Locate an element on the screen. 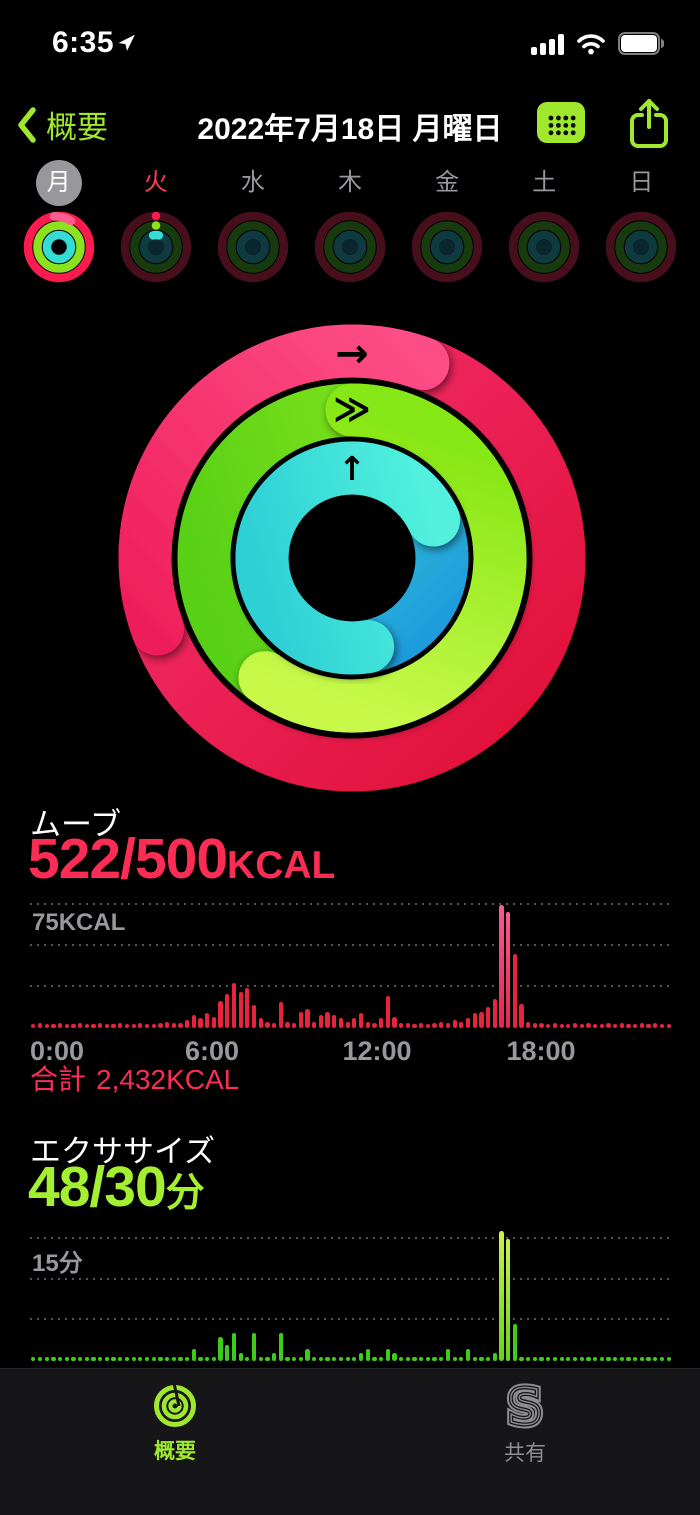  day-column-木: 木 is located at coordinates (349, 222).